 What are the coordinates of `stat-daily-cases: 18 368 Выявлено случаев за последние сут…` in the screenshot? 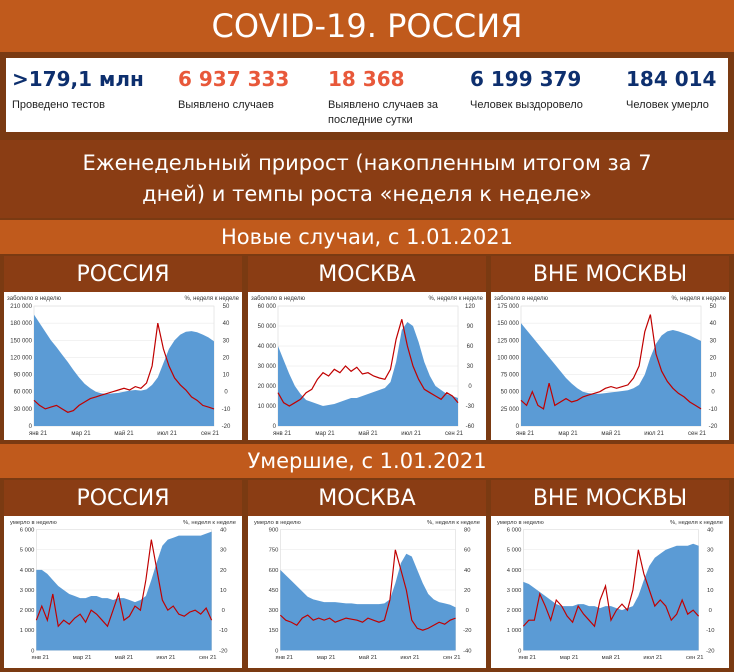 It's located at (388, 97).